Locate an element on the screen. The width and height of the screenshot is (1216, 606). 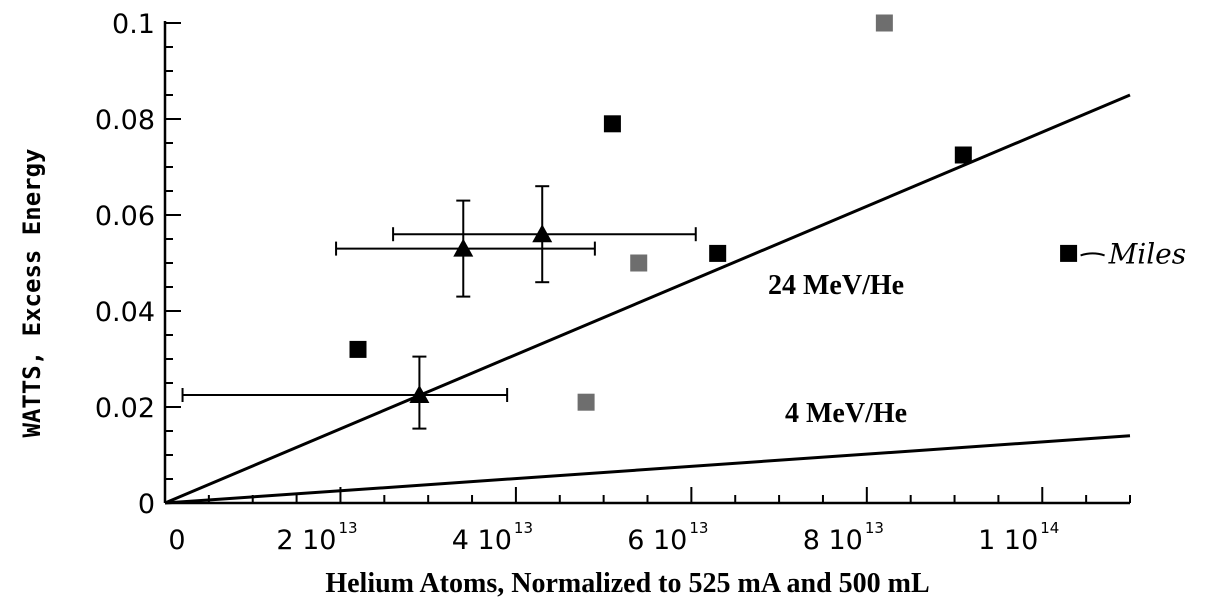
x-tick-label: 1 10 14 is located at coordinates (1018, 537).